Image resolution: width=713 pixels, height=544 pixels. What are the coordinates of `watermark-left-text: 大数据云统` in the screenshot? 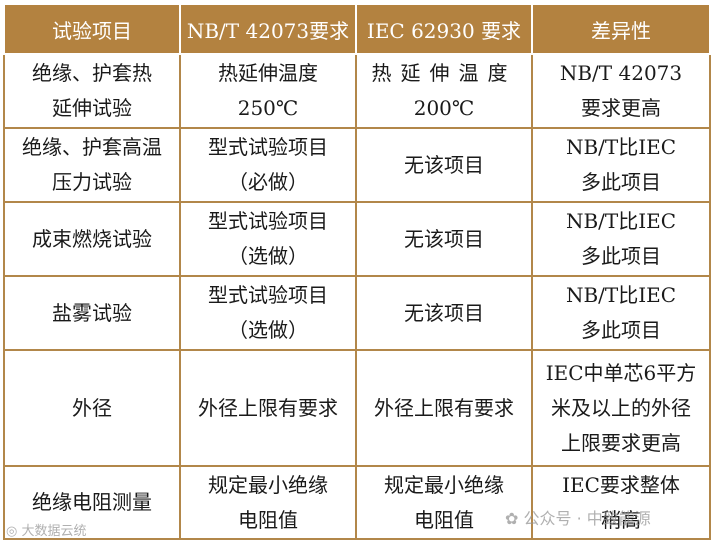 It's located at (54, 531).